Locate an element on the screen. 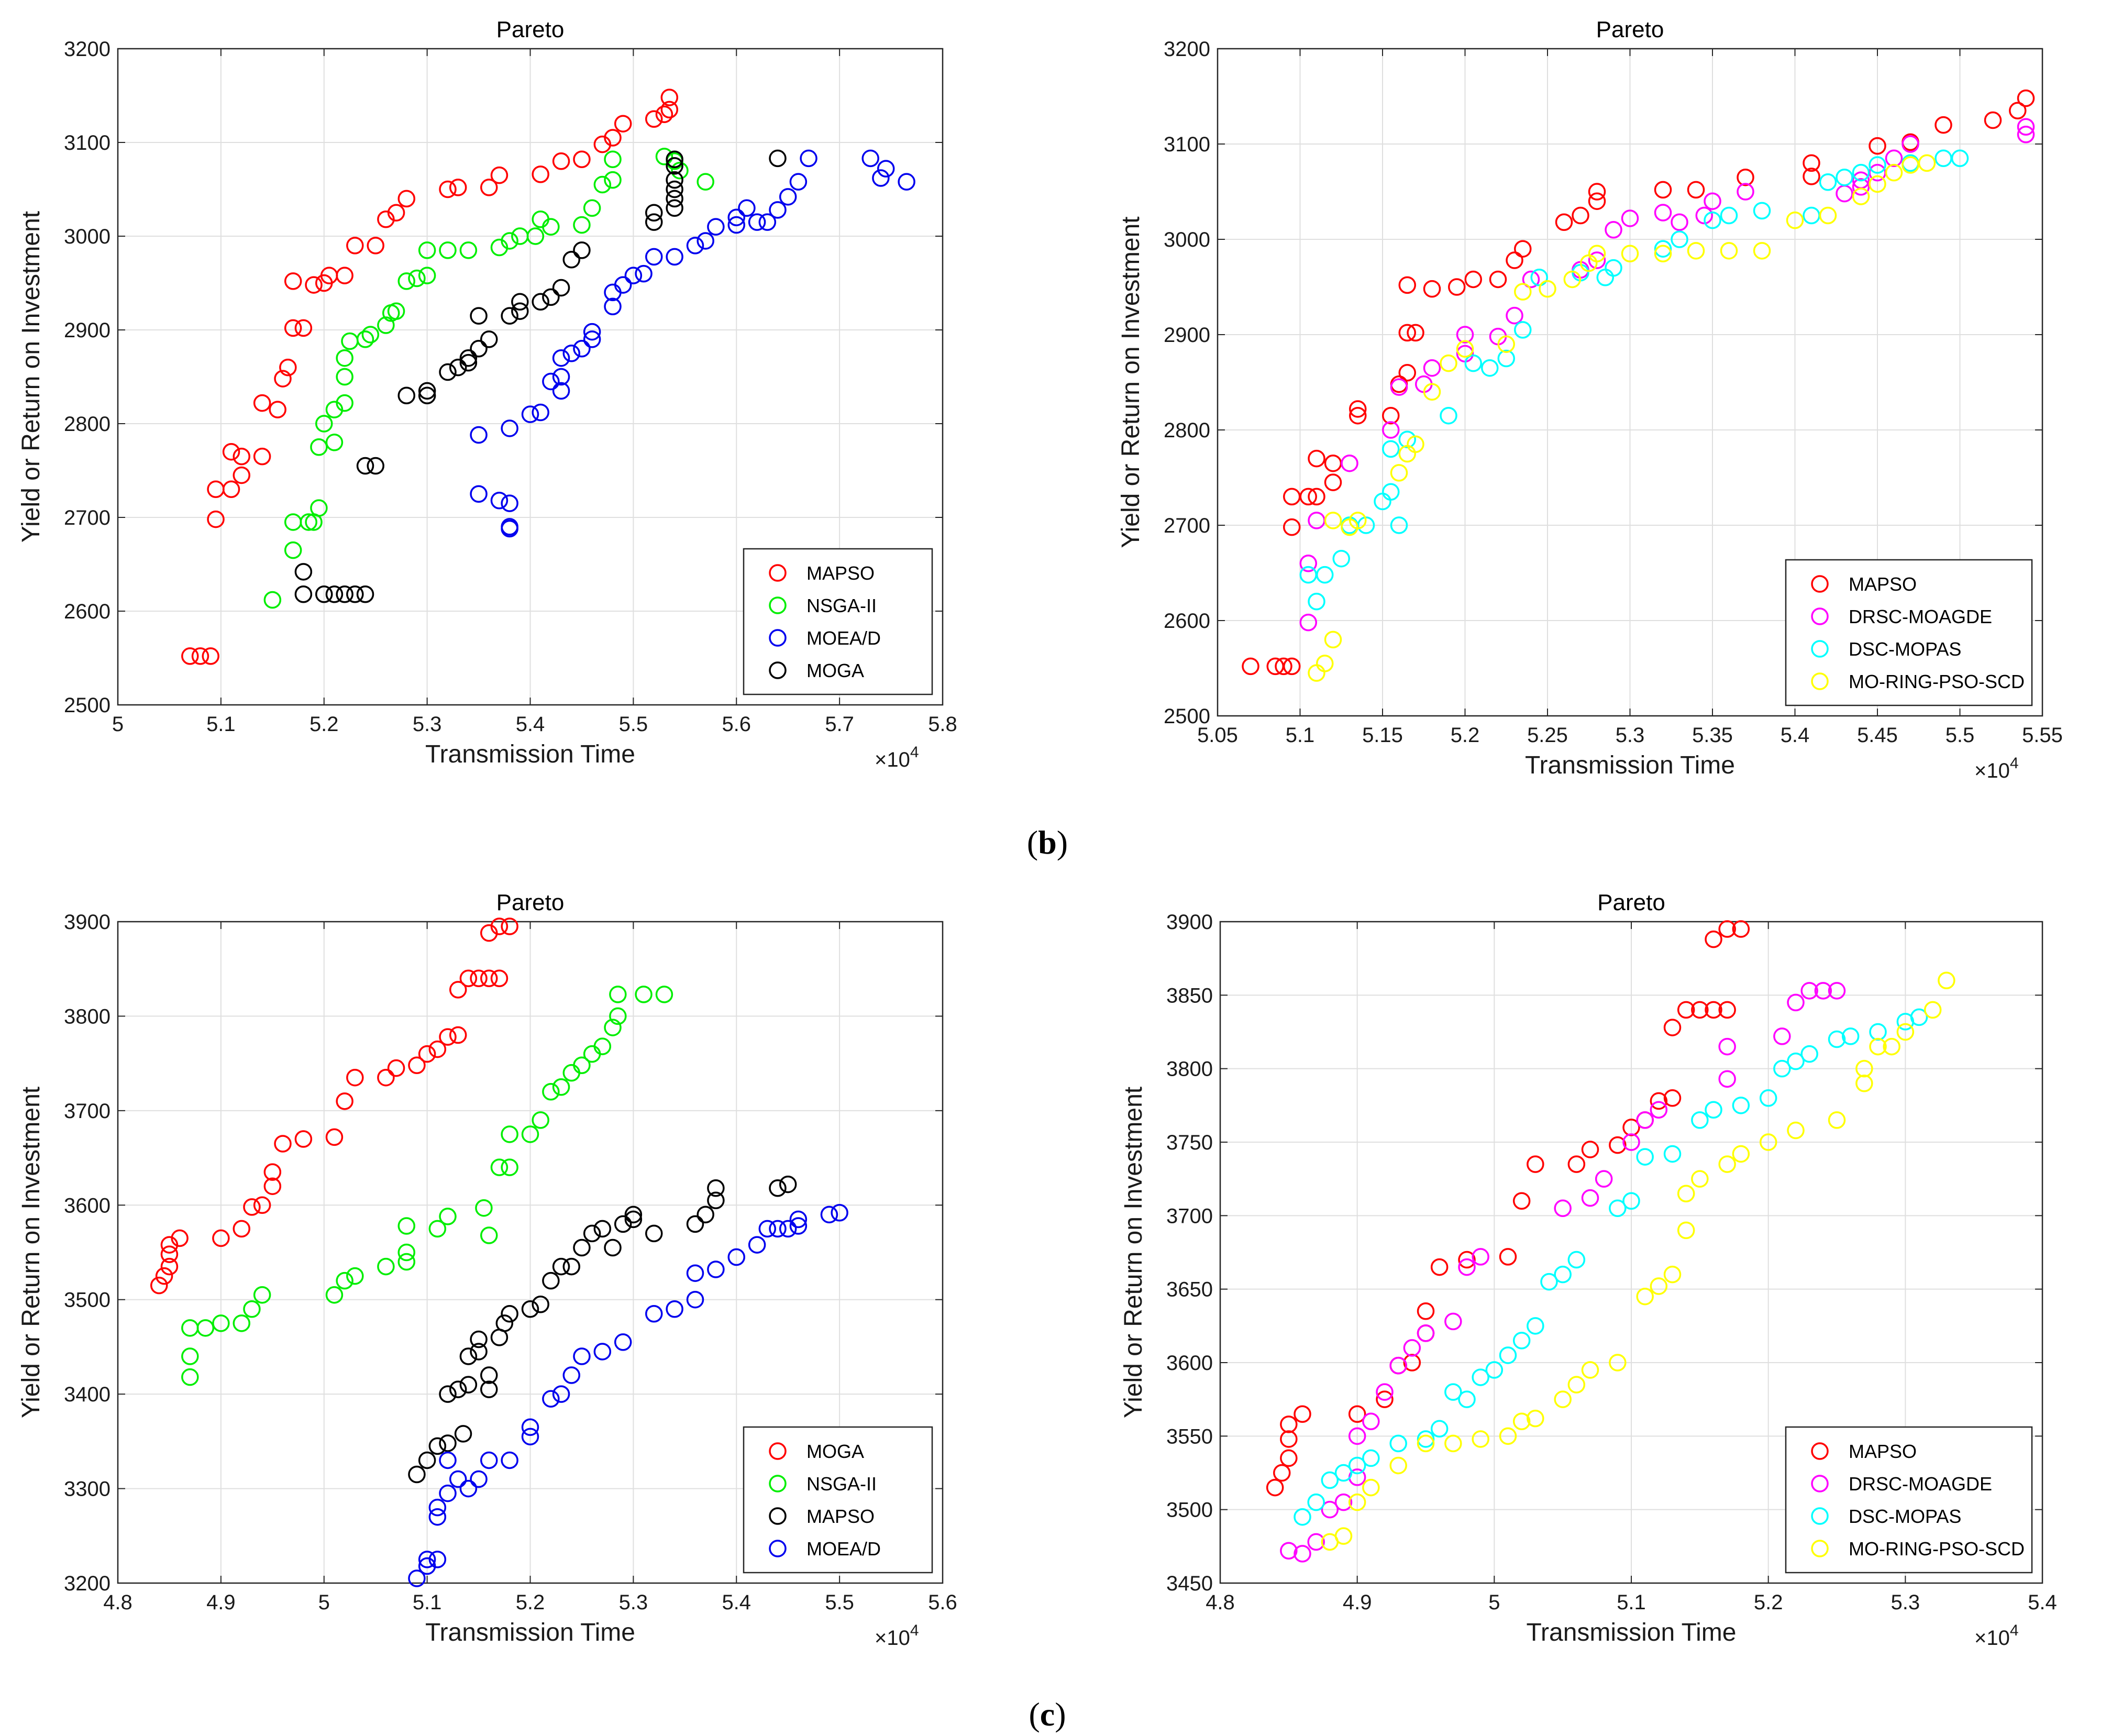 The image size is (2111, 1736). legend-marker is located at coordinates (1820, 1548).